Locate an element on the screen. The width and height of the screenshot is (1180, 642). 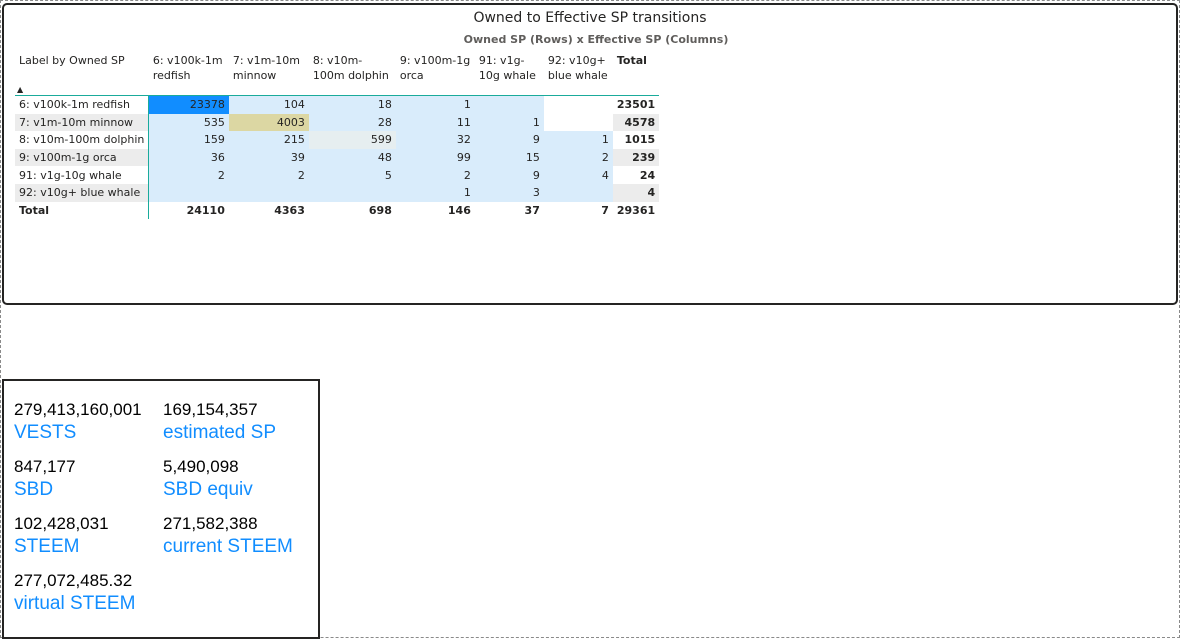
column-total-cell: 24110 is located at coordinates (205, 210).